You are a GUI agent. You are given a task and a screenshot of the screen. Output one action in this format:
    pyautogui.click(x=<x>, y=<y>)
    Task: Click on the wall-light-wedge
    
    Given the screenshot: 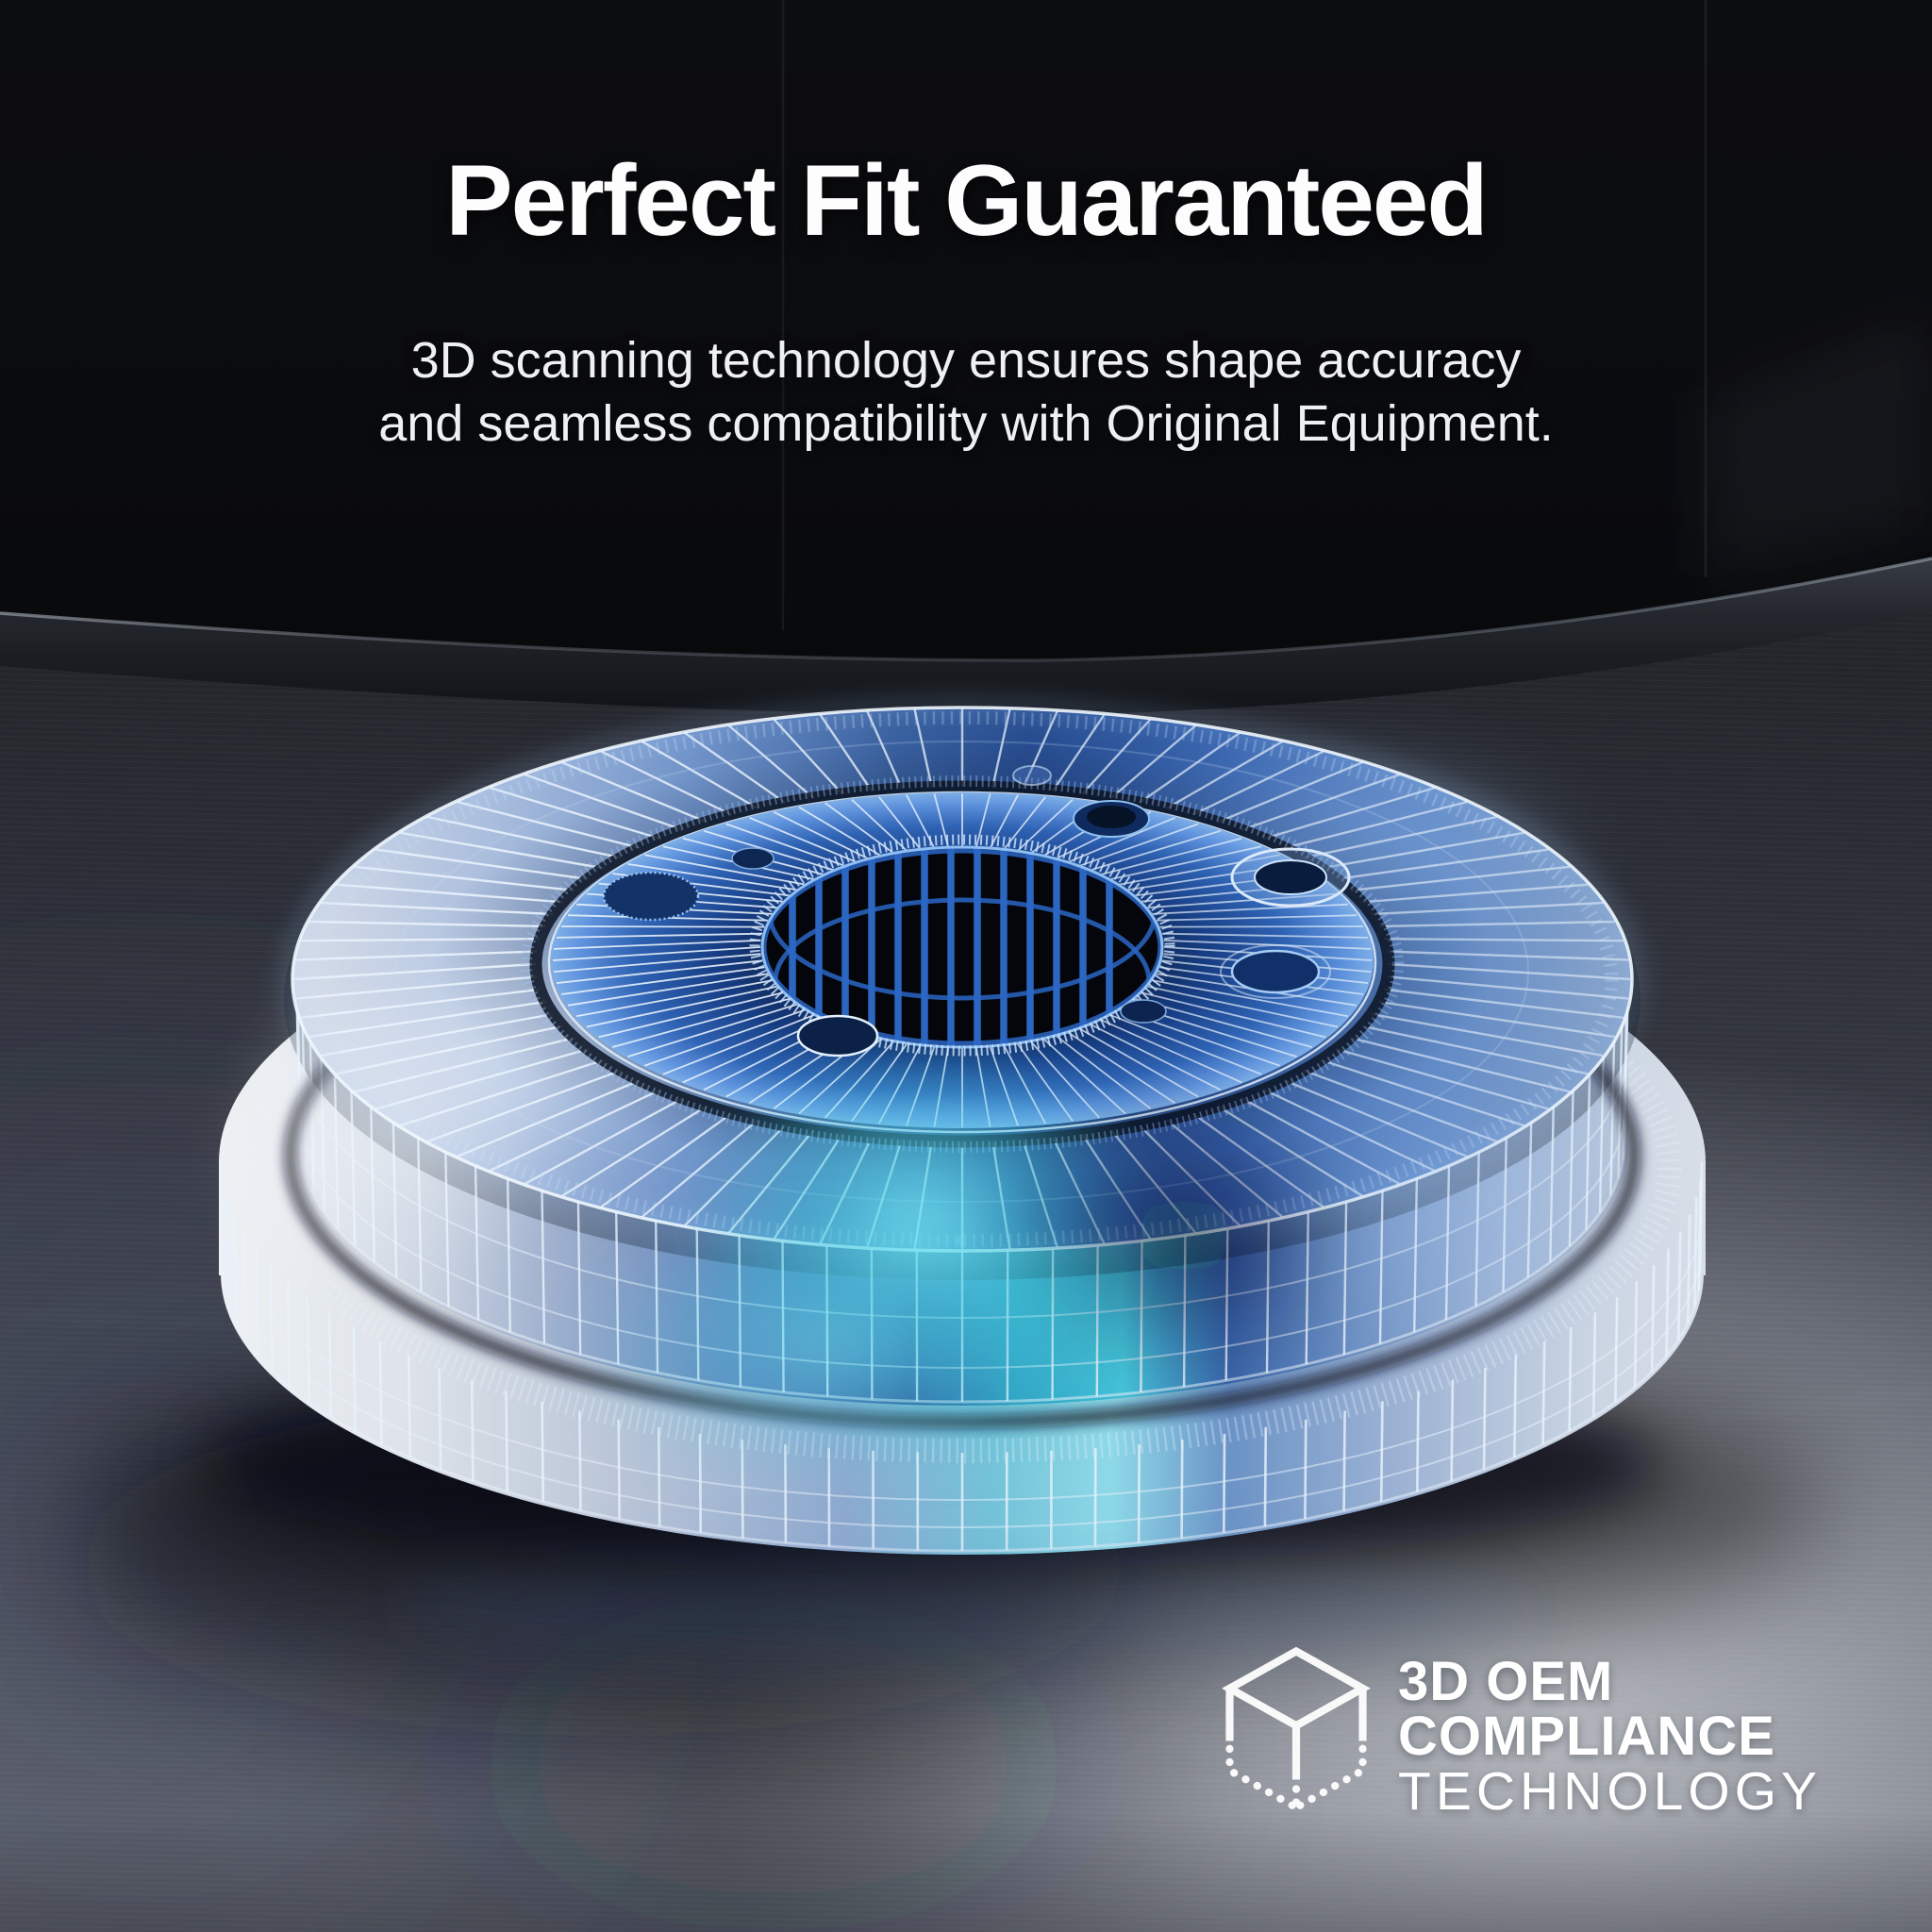 What is the action you would take?
    pyautogui.click(x=1819, y=444)
    